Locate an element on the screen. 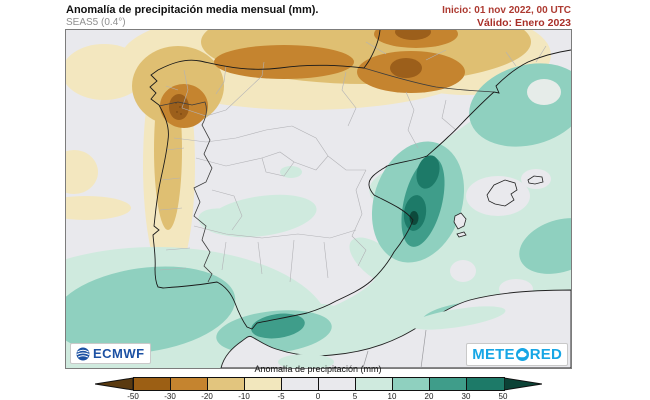 Image resolution: width=650 pixels, height=400 pixels. colorbar-tick: -20 is located at coordinates (207, 396).